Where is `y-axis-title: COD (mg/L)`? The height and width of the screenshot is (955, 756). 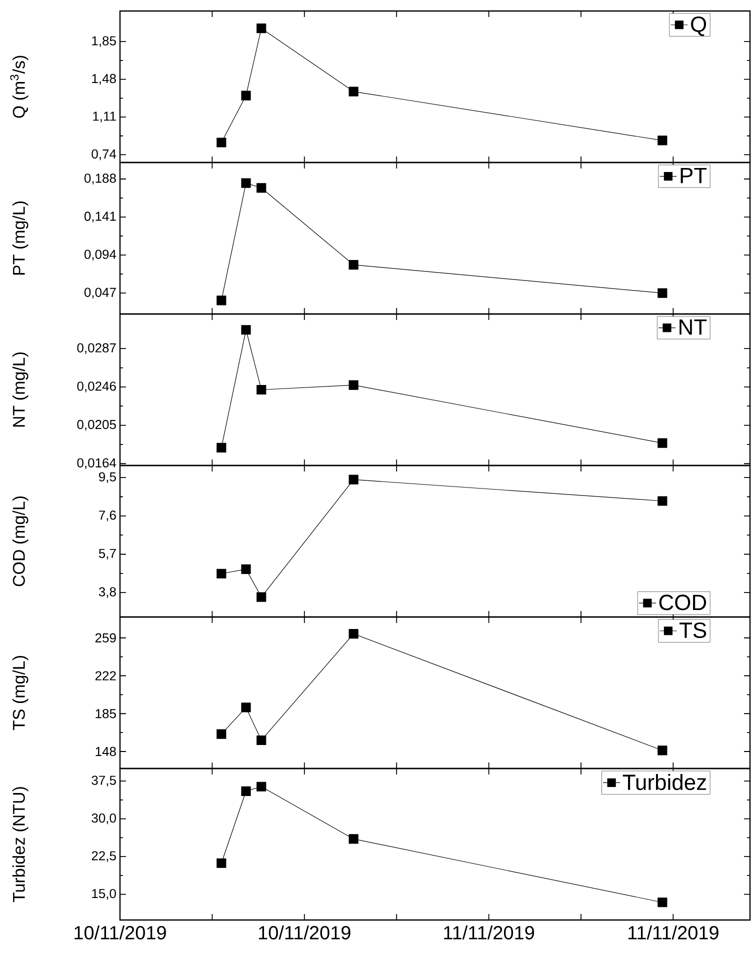 y-axis-title: COD (mg/L) is located at coordinates (20, 541).